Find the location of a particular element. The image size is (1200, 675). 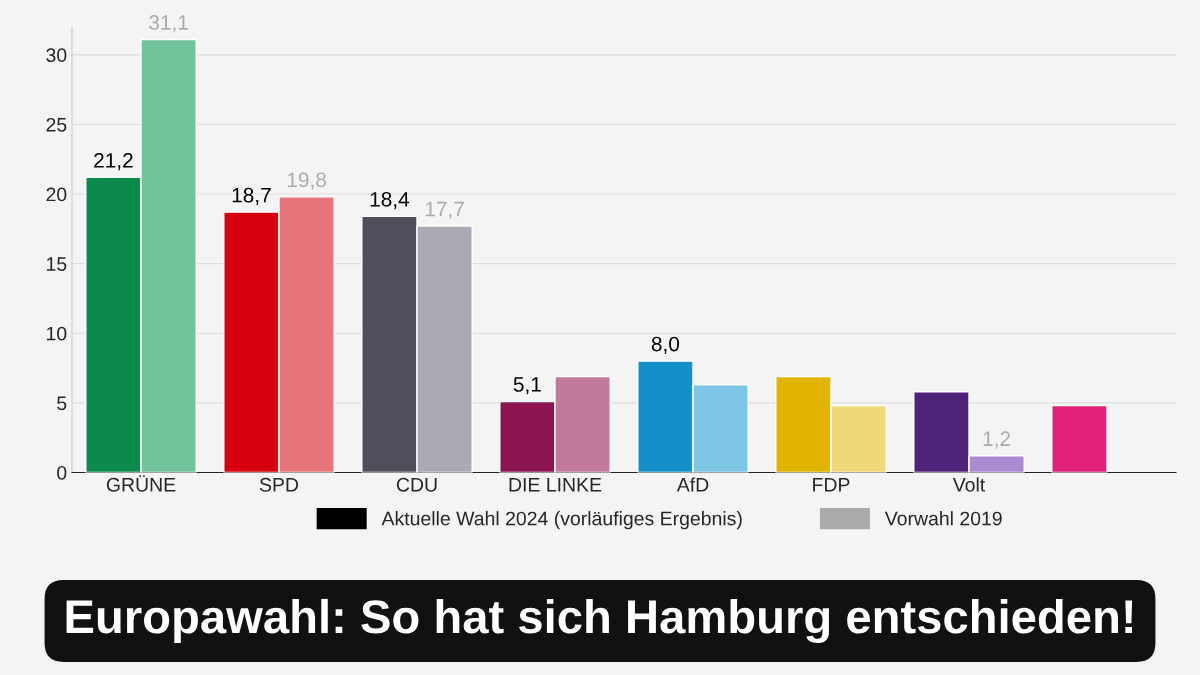

y-tick-label: 30 is located at coordinates (56, 55).